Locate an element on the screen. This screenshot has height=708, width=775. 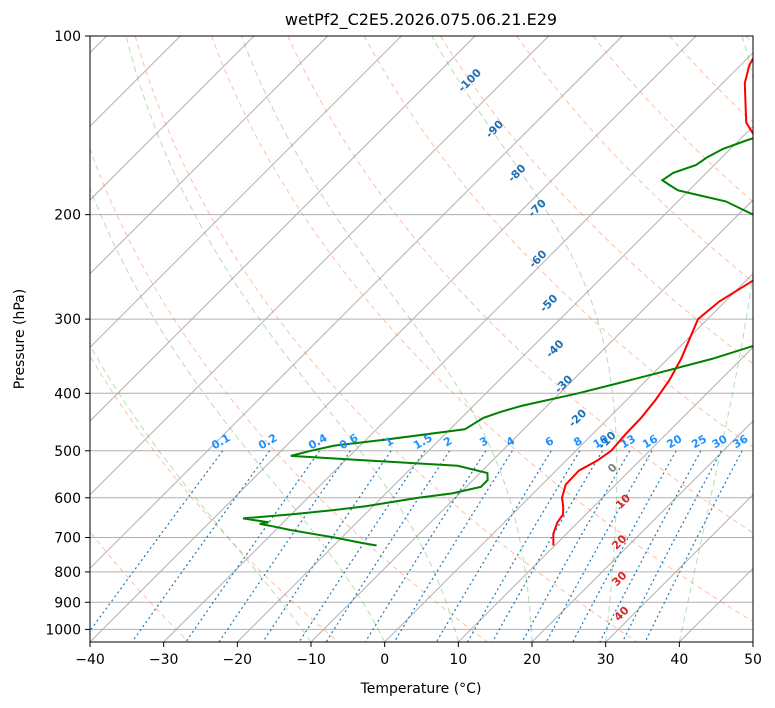
x-tick-label: −20 is located at coordinates (238, 660).